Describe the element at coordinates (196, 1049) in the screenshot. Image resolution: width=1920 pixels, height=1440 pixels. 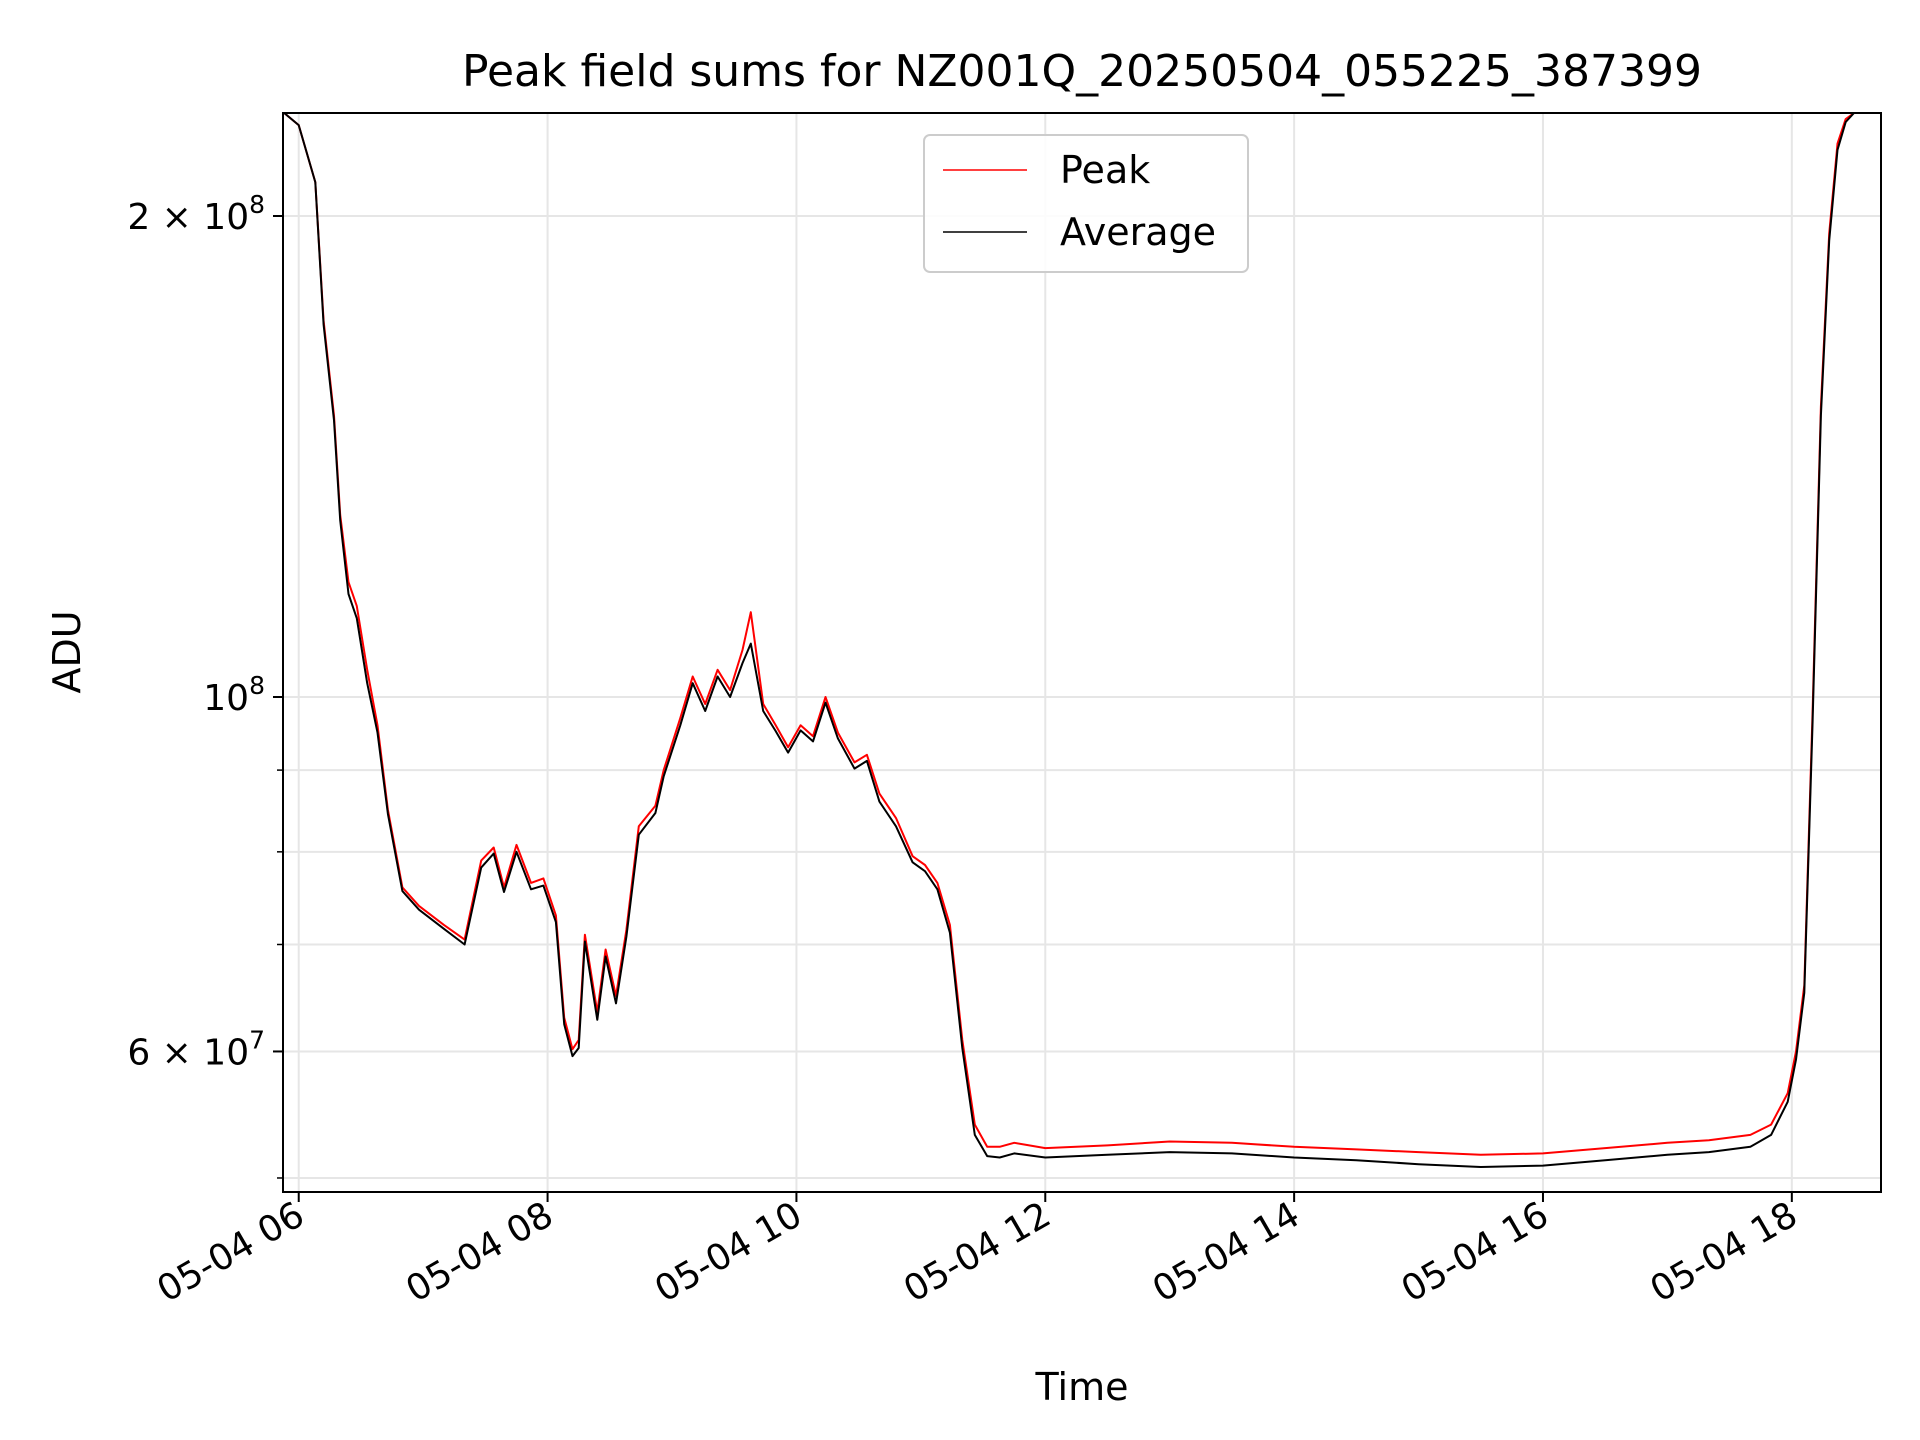
I see `y-tick-label: 6 × 107` at that location.